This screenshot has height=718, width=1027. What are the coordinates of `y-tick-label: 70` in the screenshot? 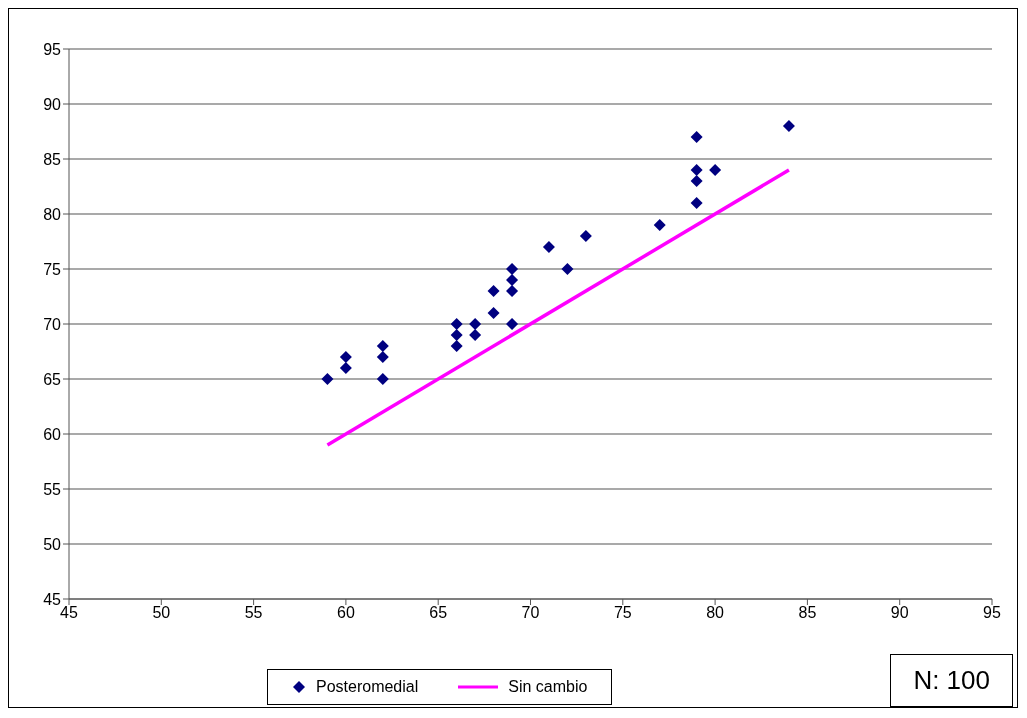 It's located at (52, 324).